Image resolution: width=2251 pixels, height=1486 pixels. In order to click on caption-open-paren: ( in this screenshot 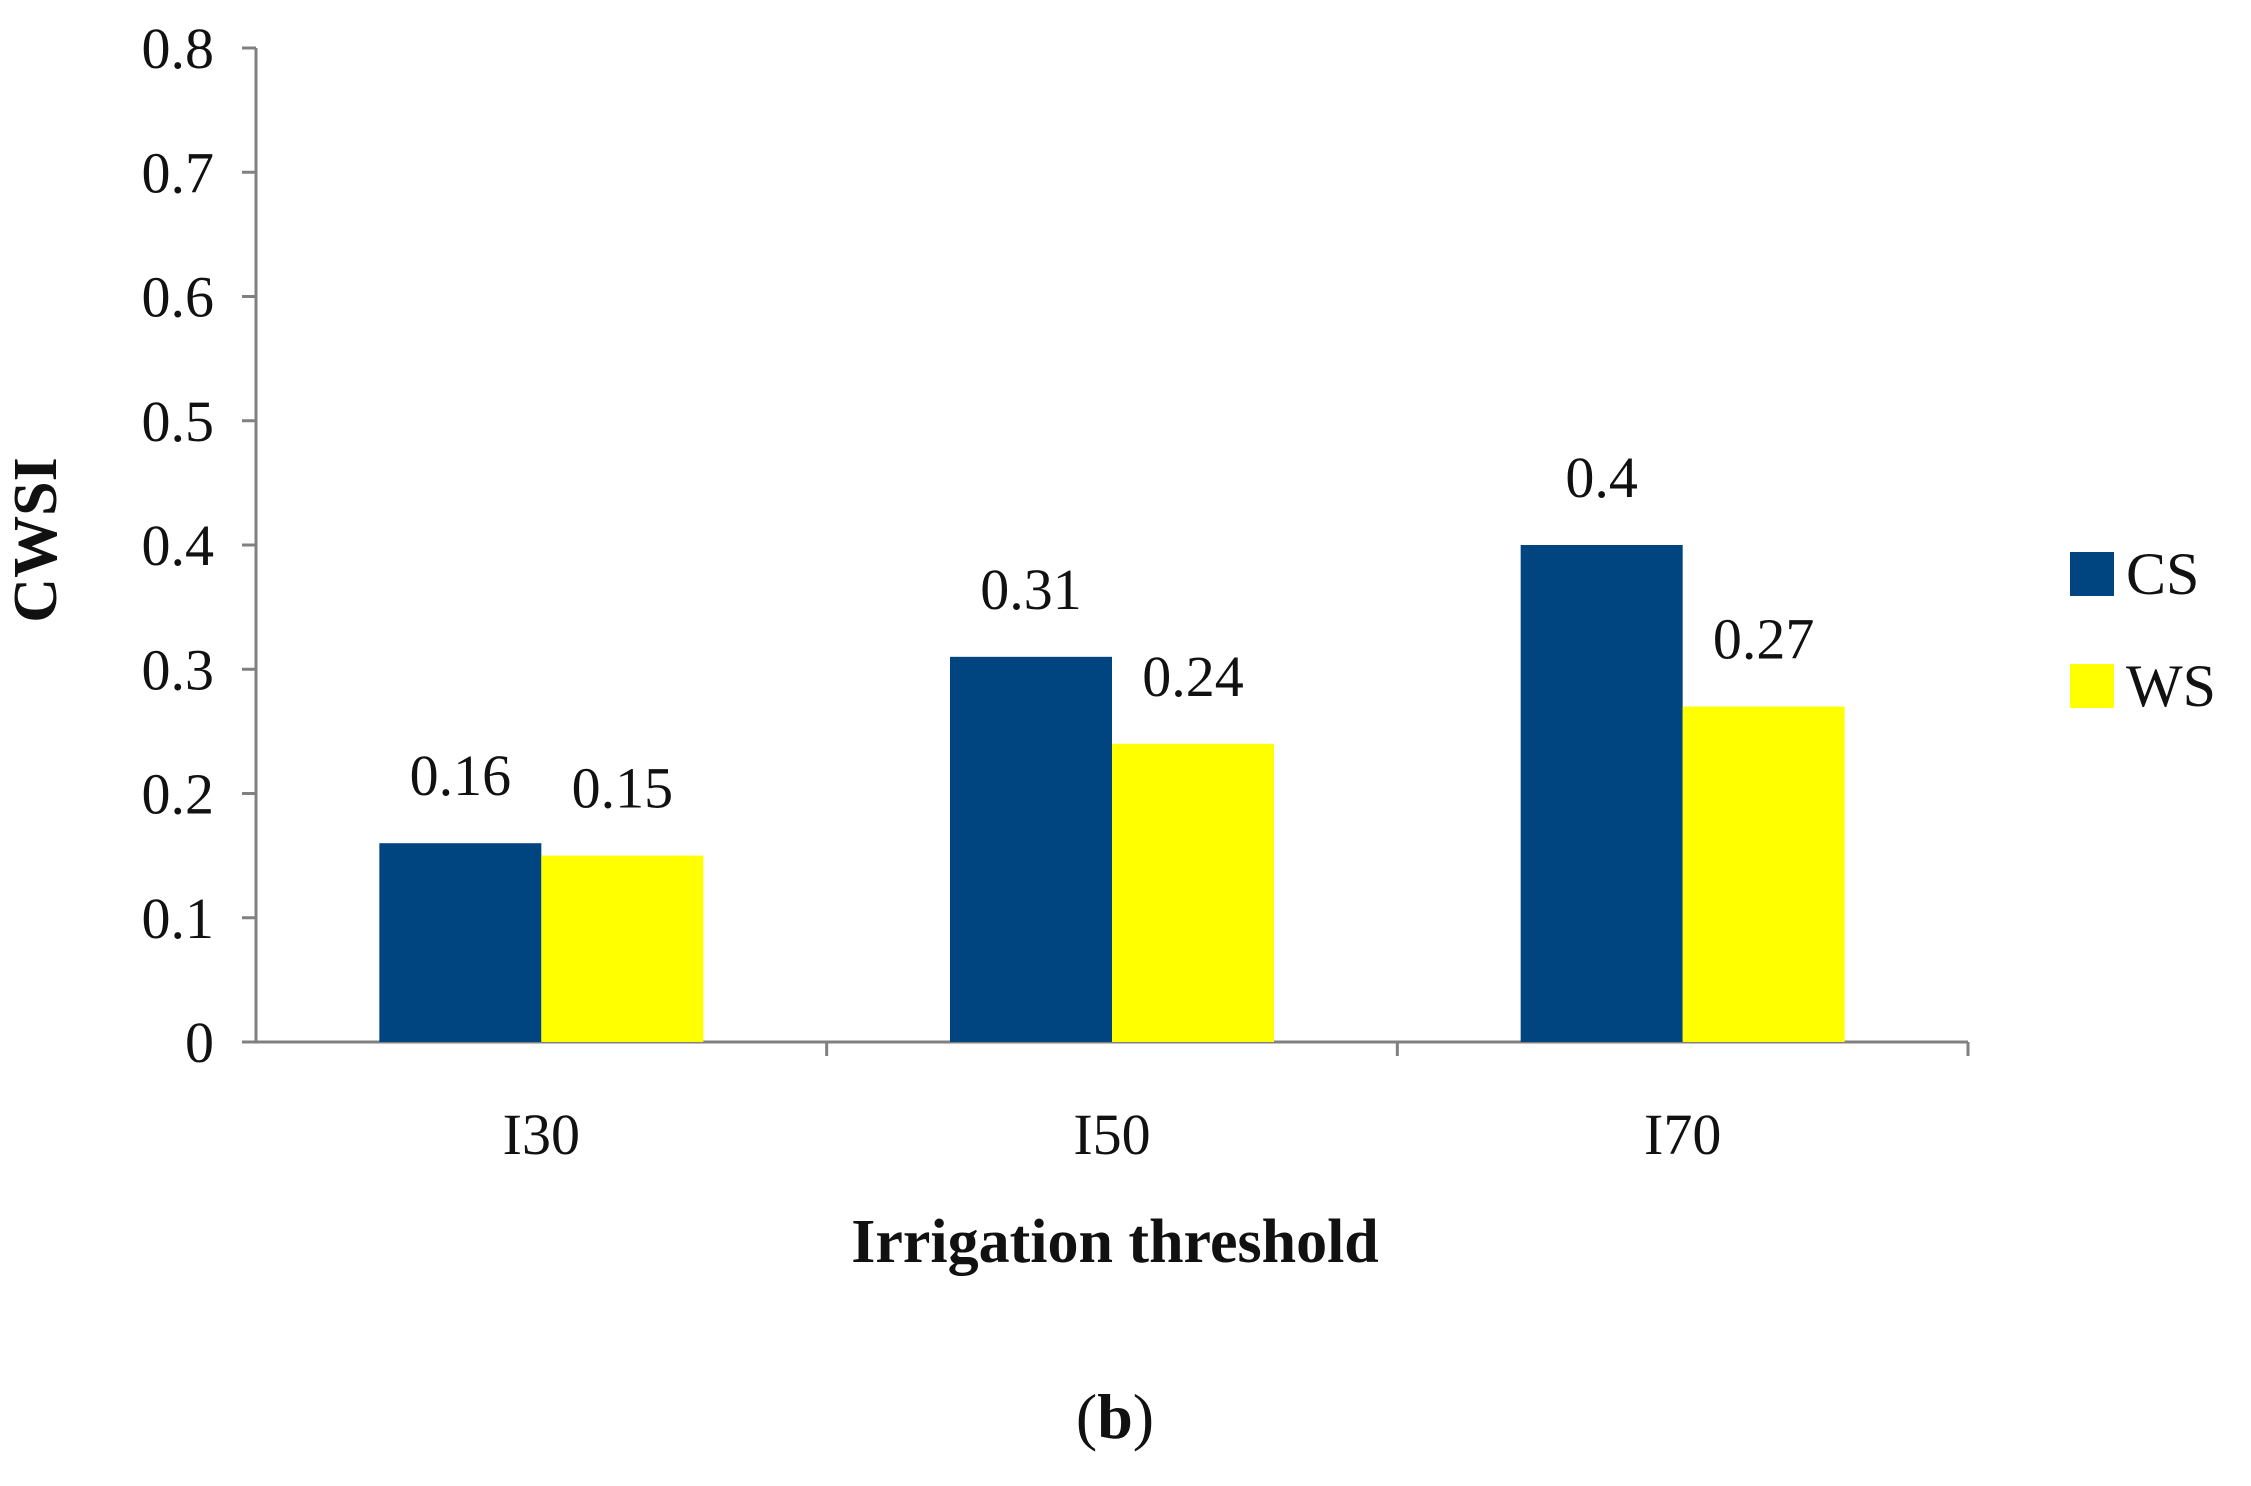, I will do `click(1086, 1416)`.